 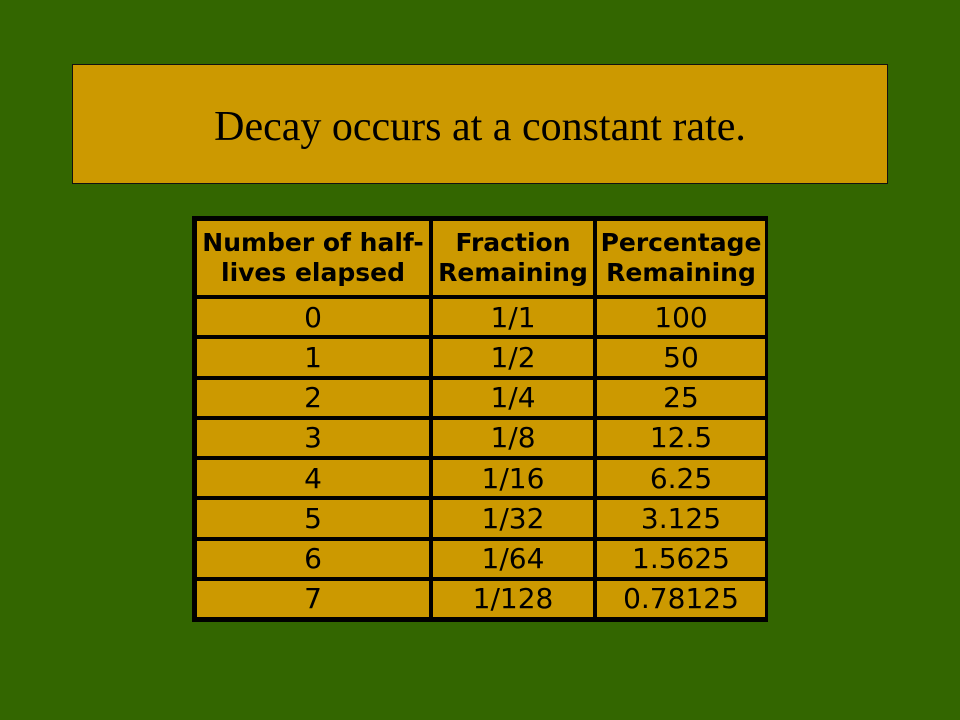 I want to click on table-row: 7 1/128 0.78125, so click(x=481, y=598).